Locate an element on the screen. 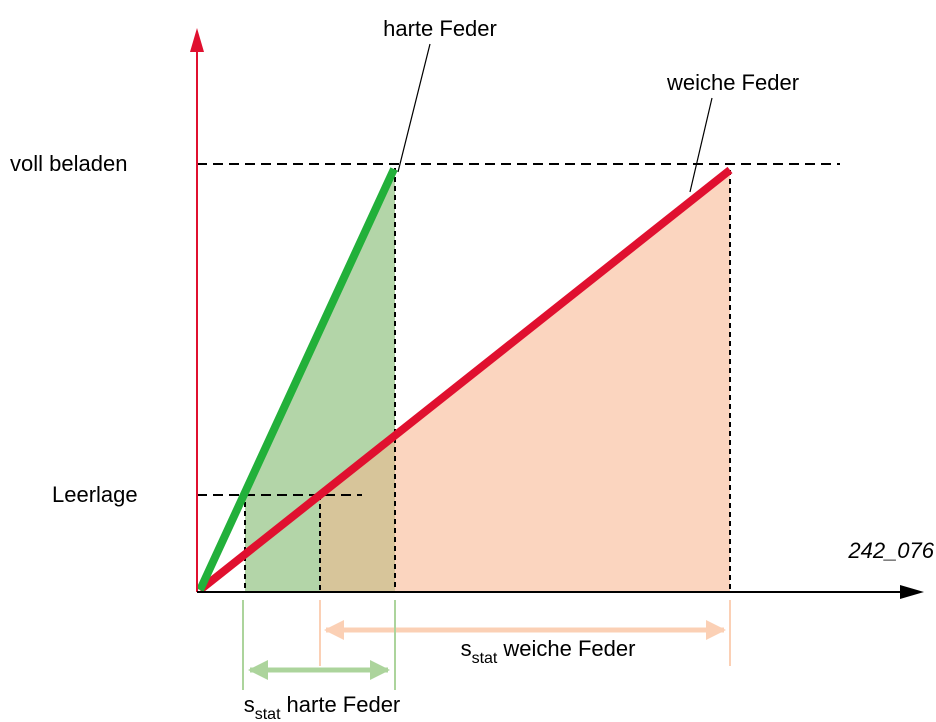 This screenshot has width=936, height=722. dimension-label: sstat harte Feder is located at coordinates (322, 707).